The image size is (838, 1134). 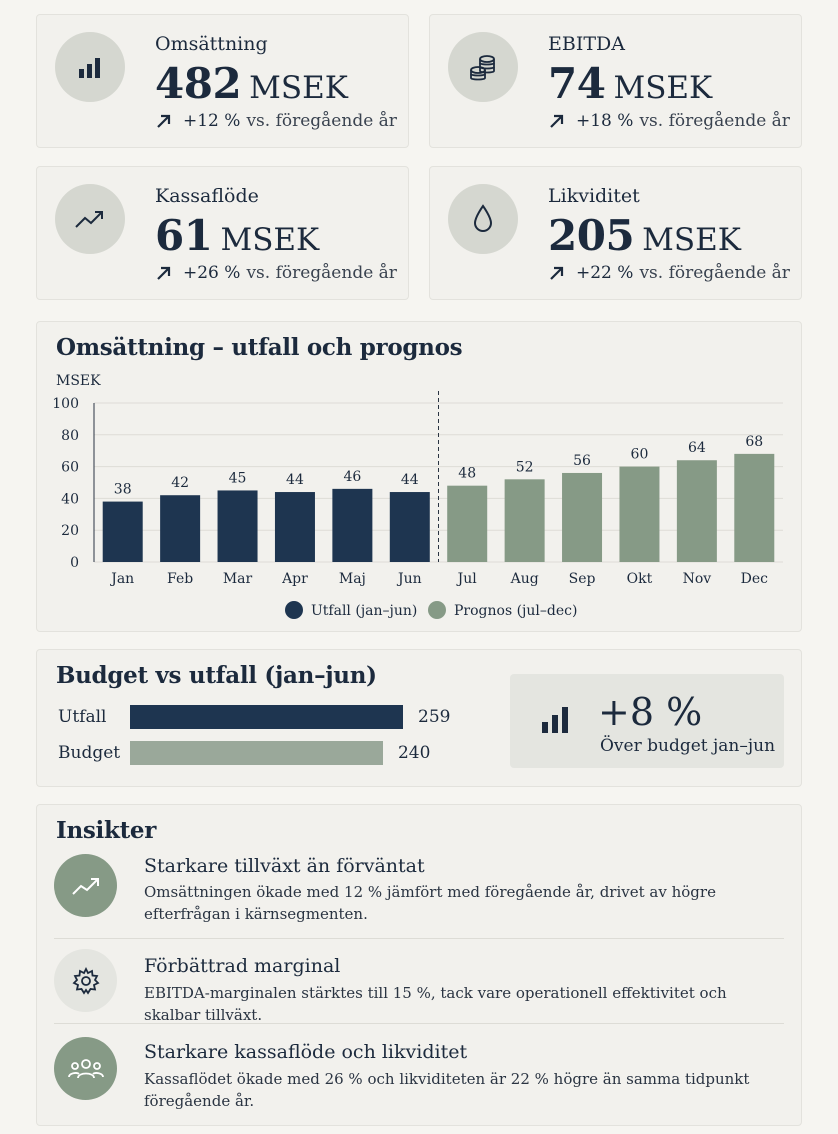 What do you see at coordinates (640, 455) in the screenshot?
I see `data-label: 60` at bounding box center [640, 455].